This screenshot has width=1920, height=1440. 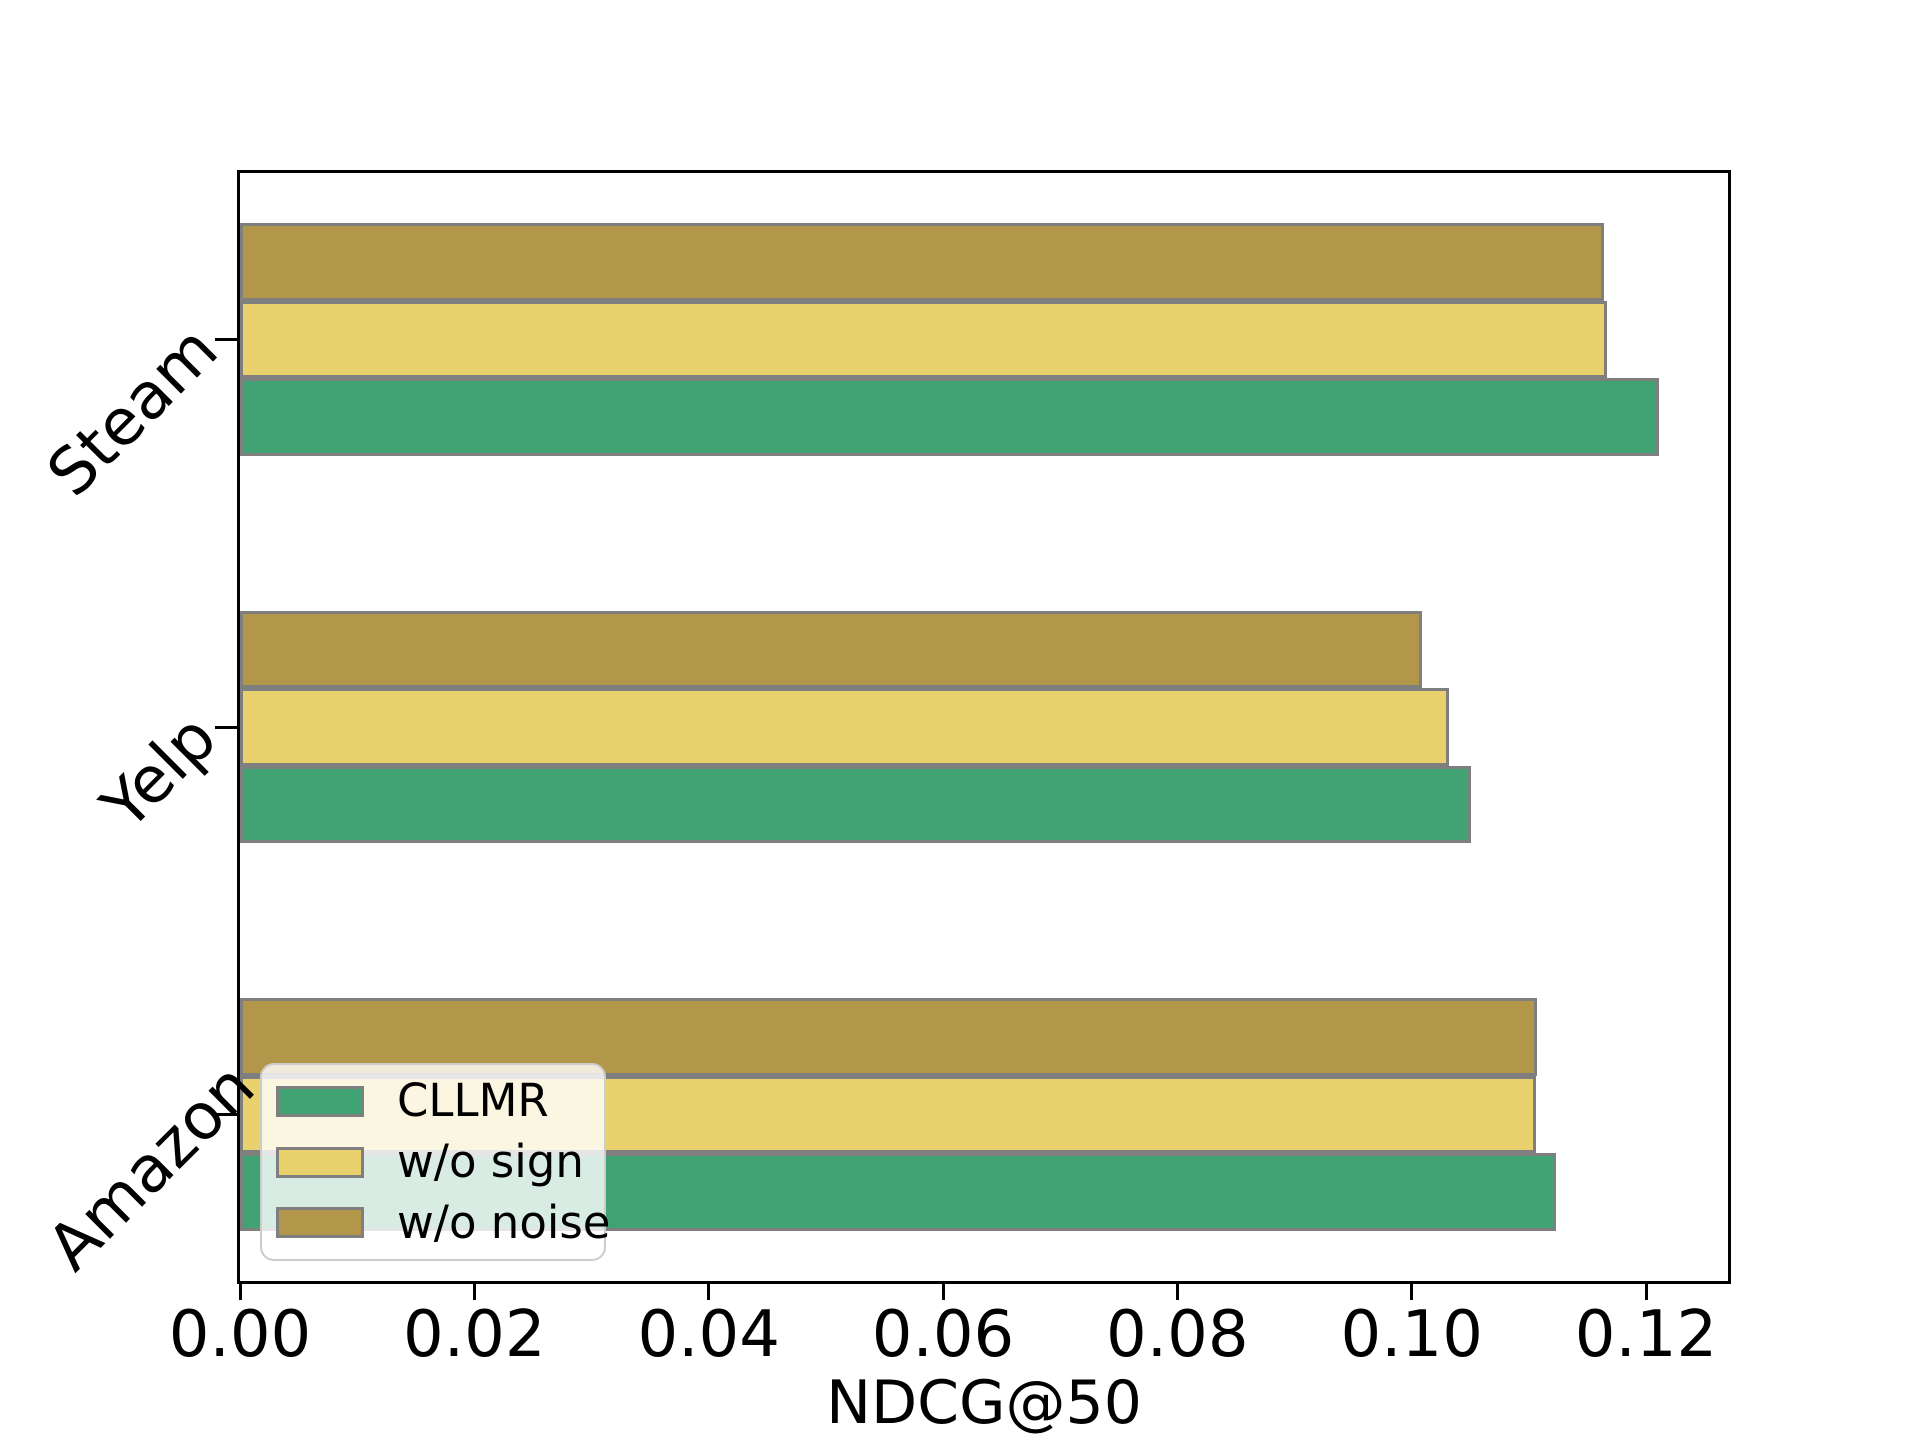 I want to click on legend-label: w/o sign, so click(x=490, y=1161).